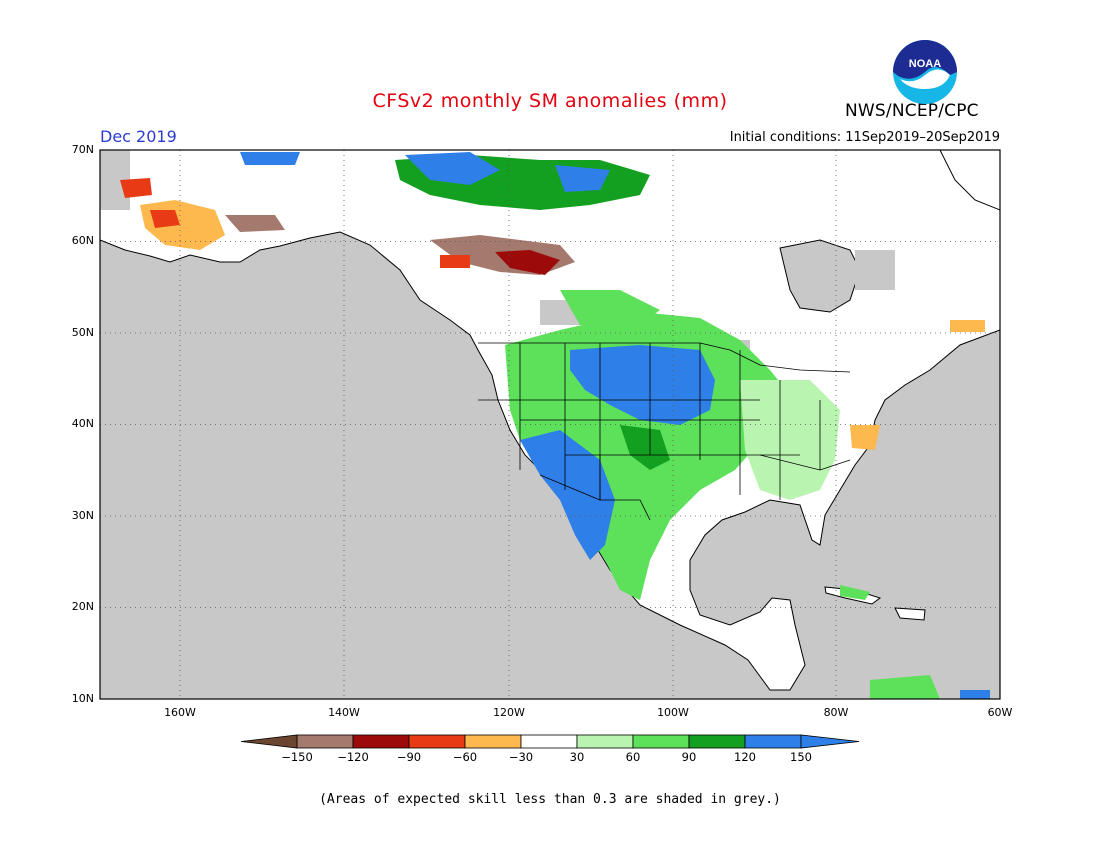 This screenshot has height=850, width=1100. I want to click on noaa-logo-icon: NOAA, so click(925, 72).